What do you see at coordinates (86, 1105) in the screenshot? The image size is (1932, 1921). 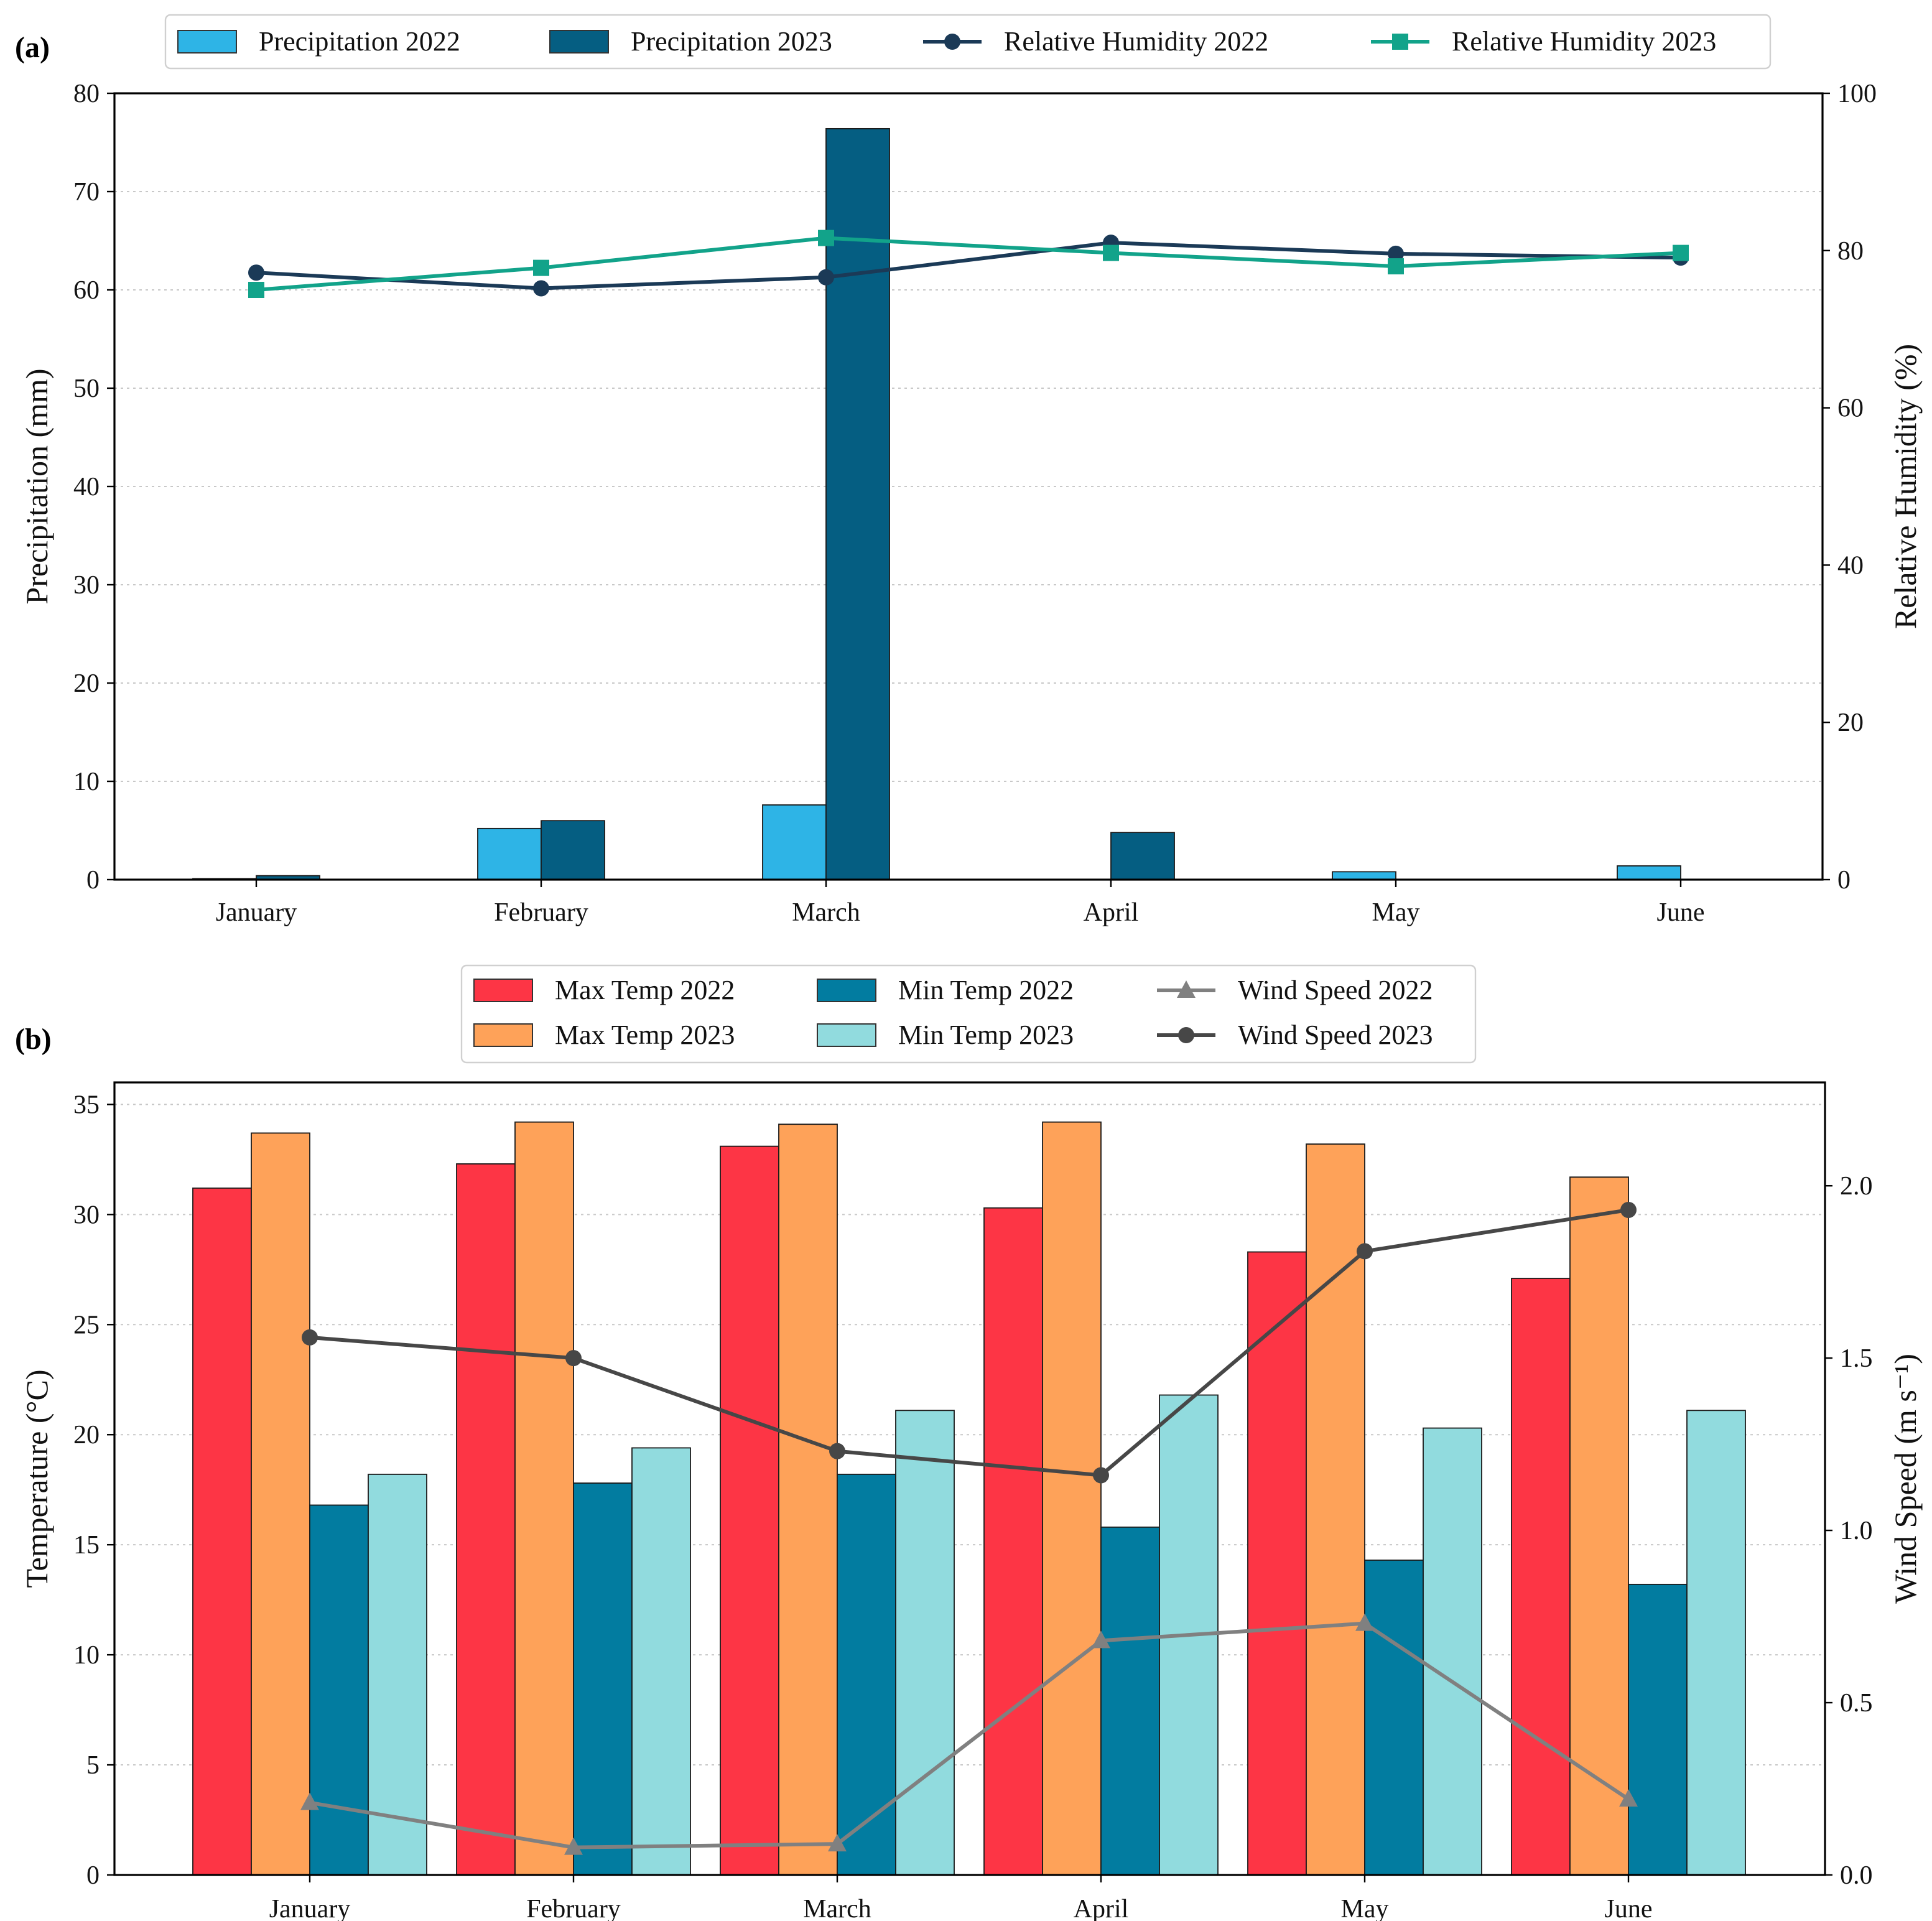 I see `y-tick-label: 35` at bounding box center [86, 1105].